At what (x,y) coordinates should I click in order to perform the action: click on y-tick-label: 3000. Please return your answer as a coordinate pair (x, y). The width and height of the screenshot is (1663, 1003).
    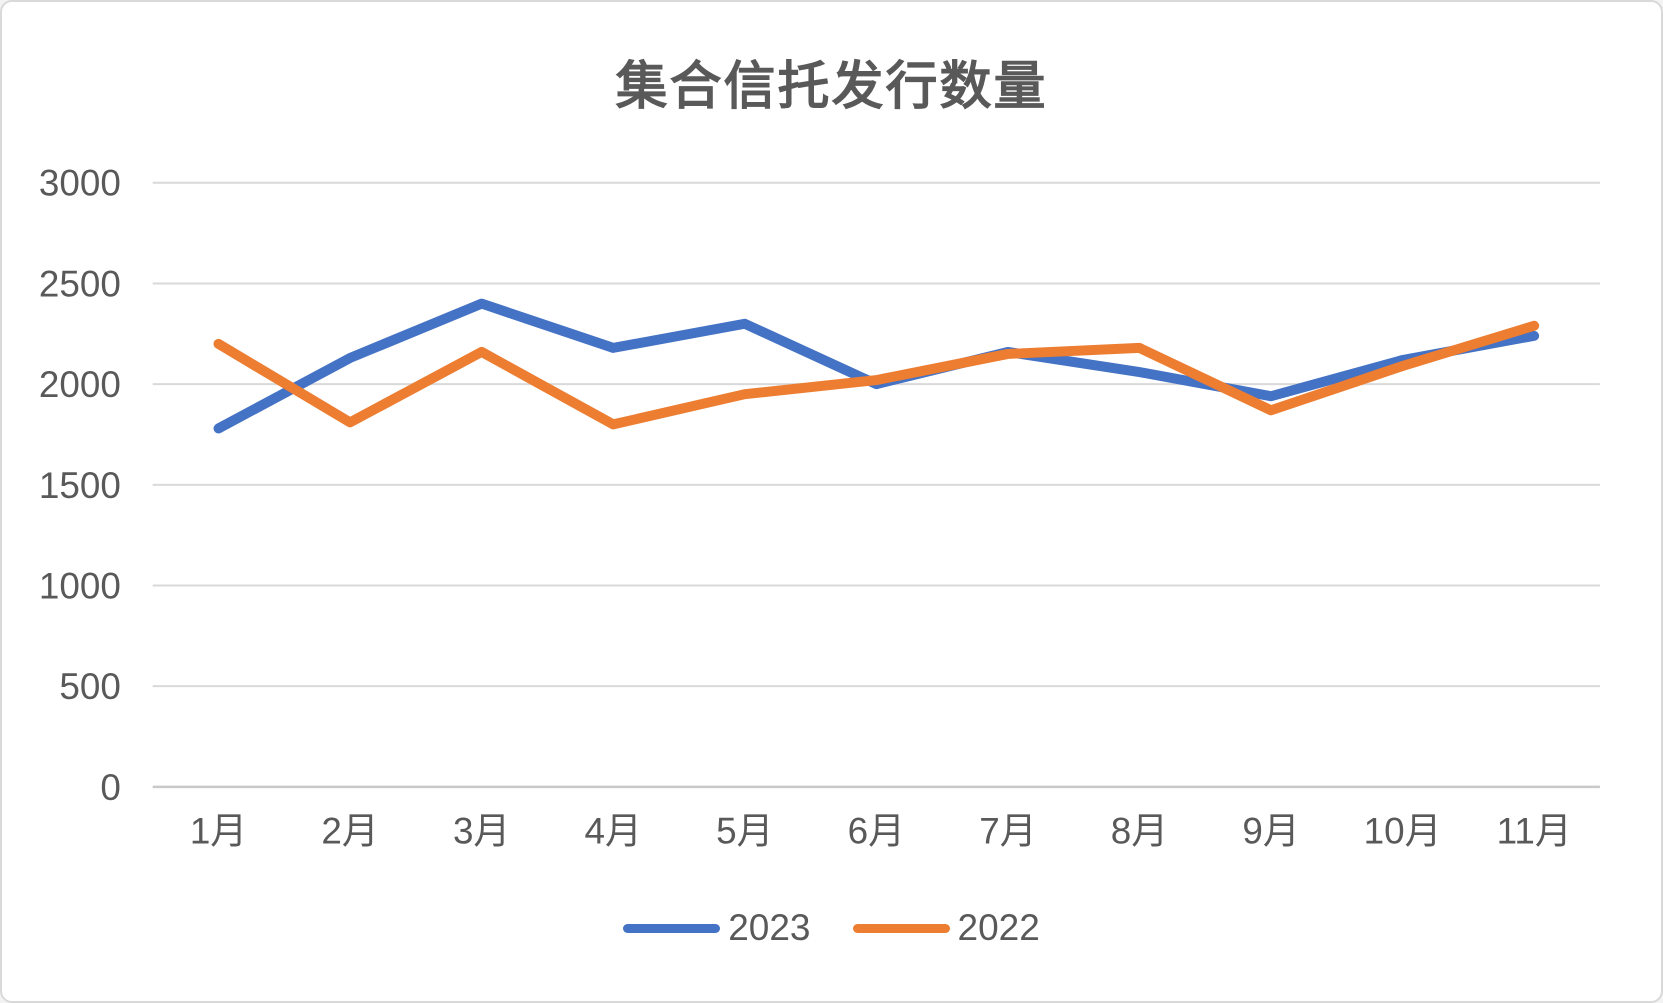
    Looking at the image, I should click on (80, 183).